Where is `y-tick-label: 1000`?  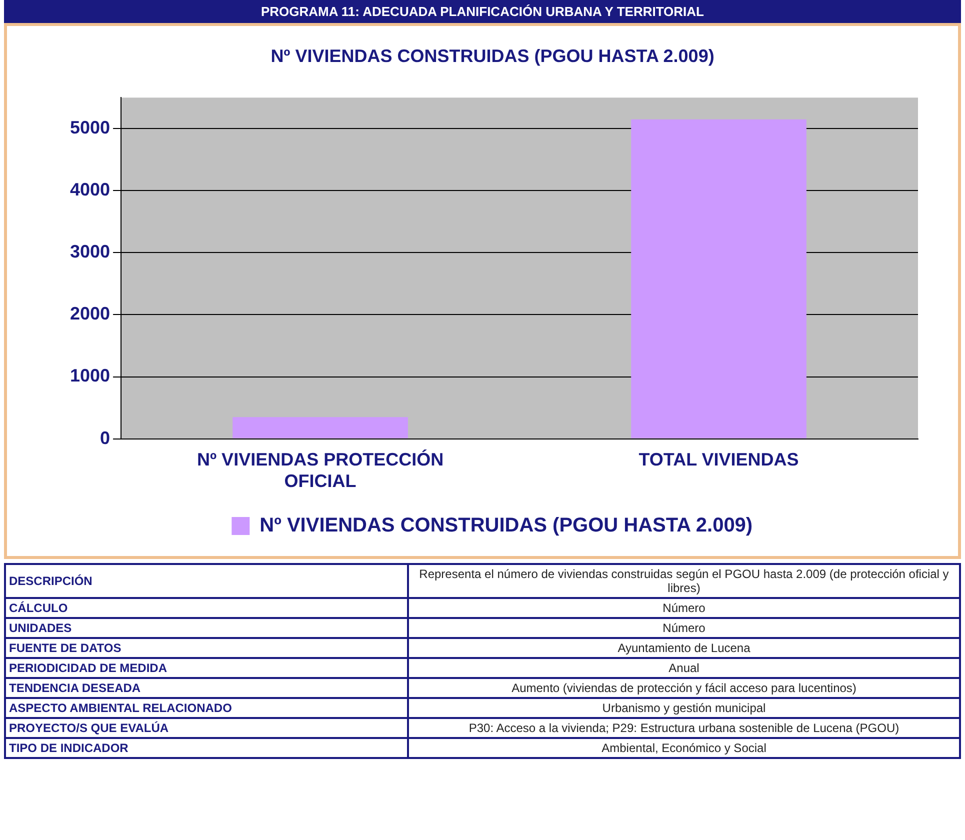
y-tick-label: 1000 is located at coordinates (90, 376).